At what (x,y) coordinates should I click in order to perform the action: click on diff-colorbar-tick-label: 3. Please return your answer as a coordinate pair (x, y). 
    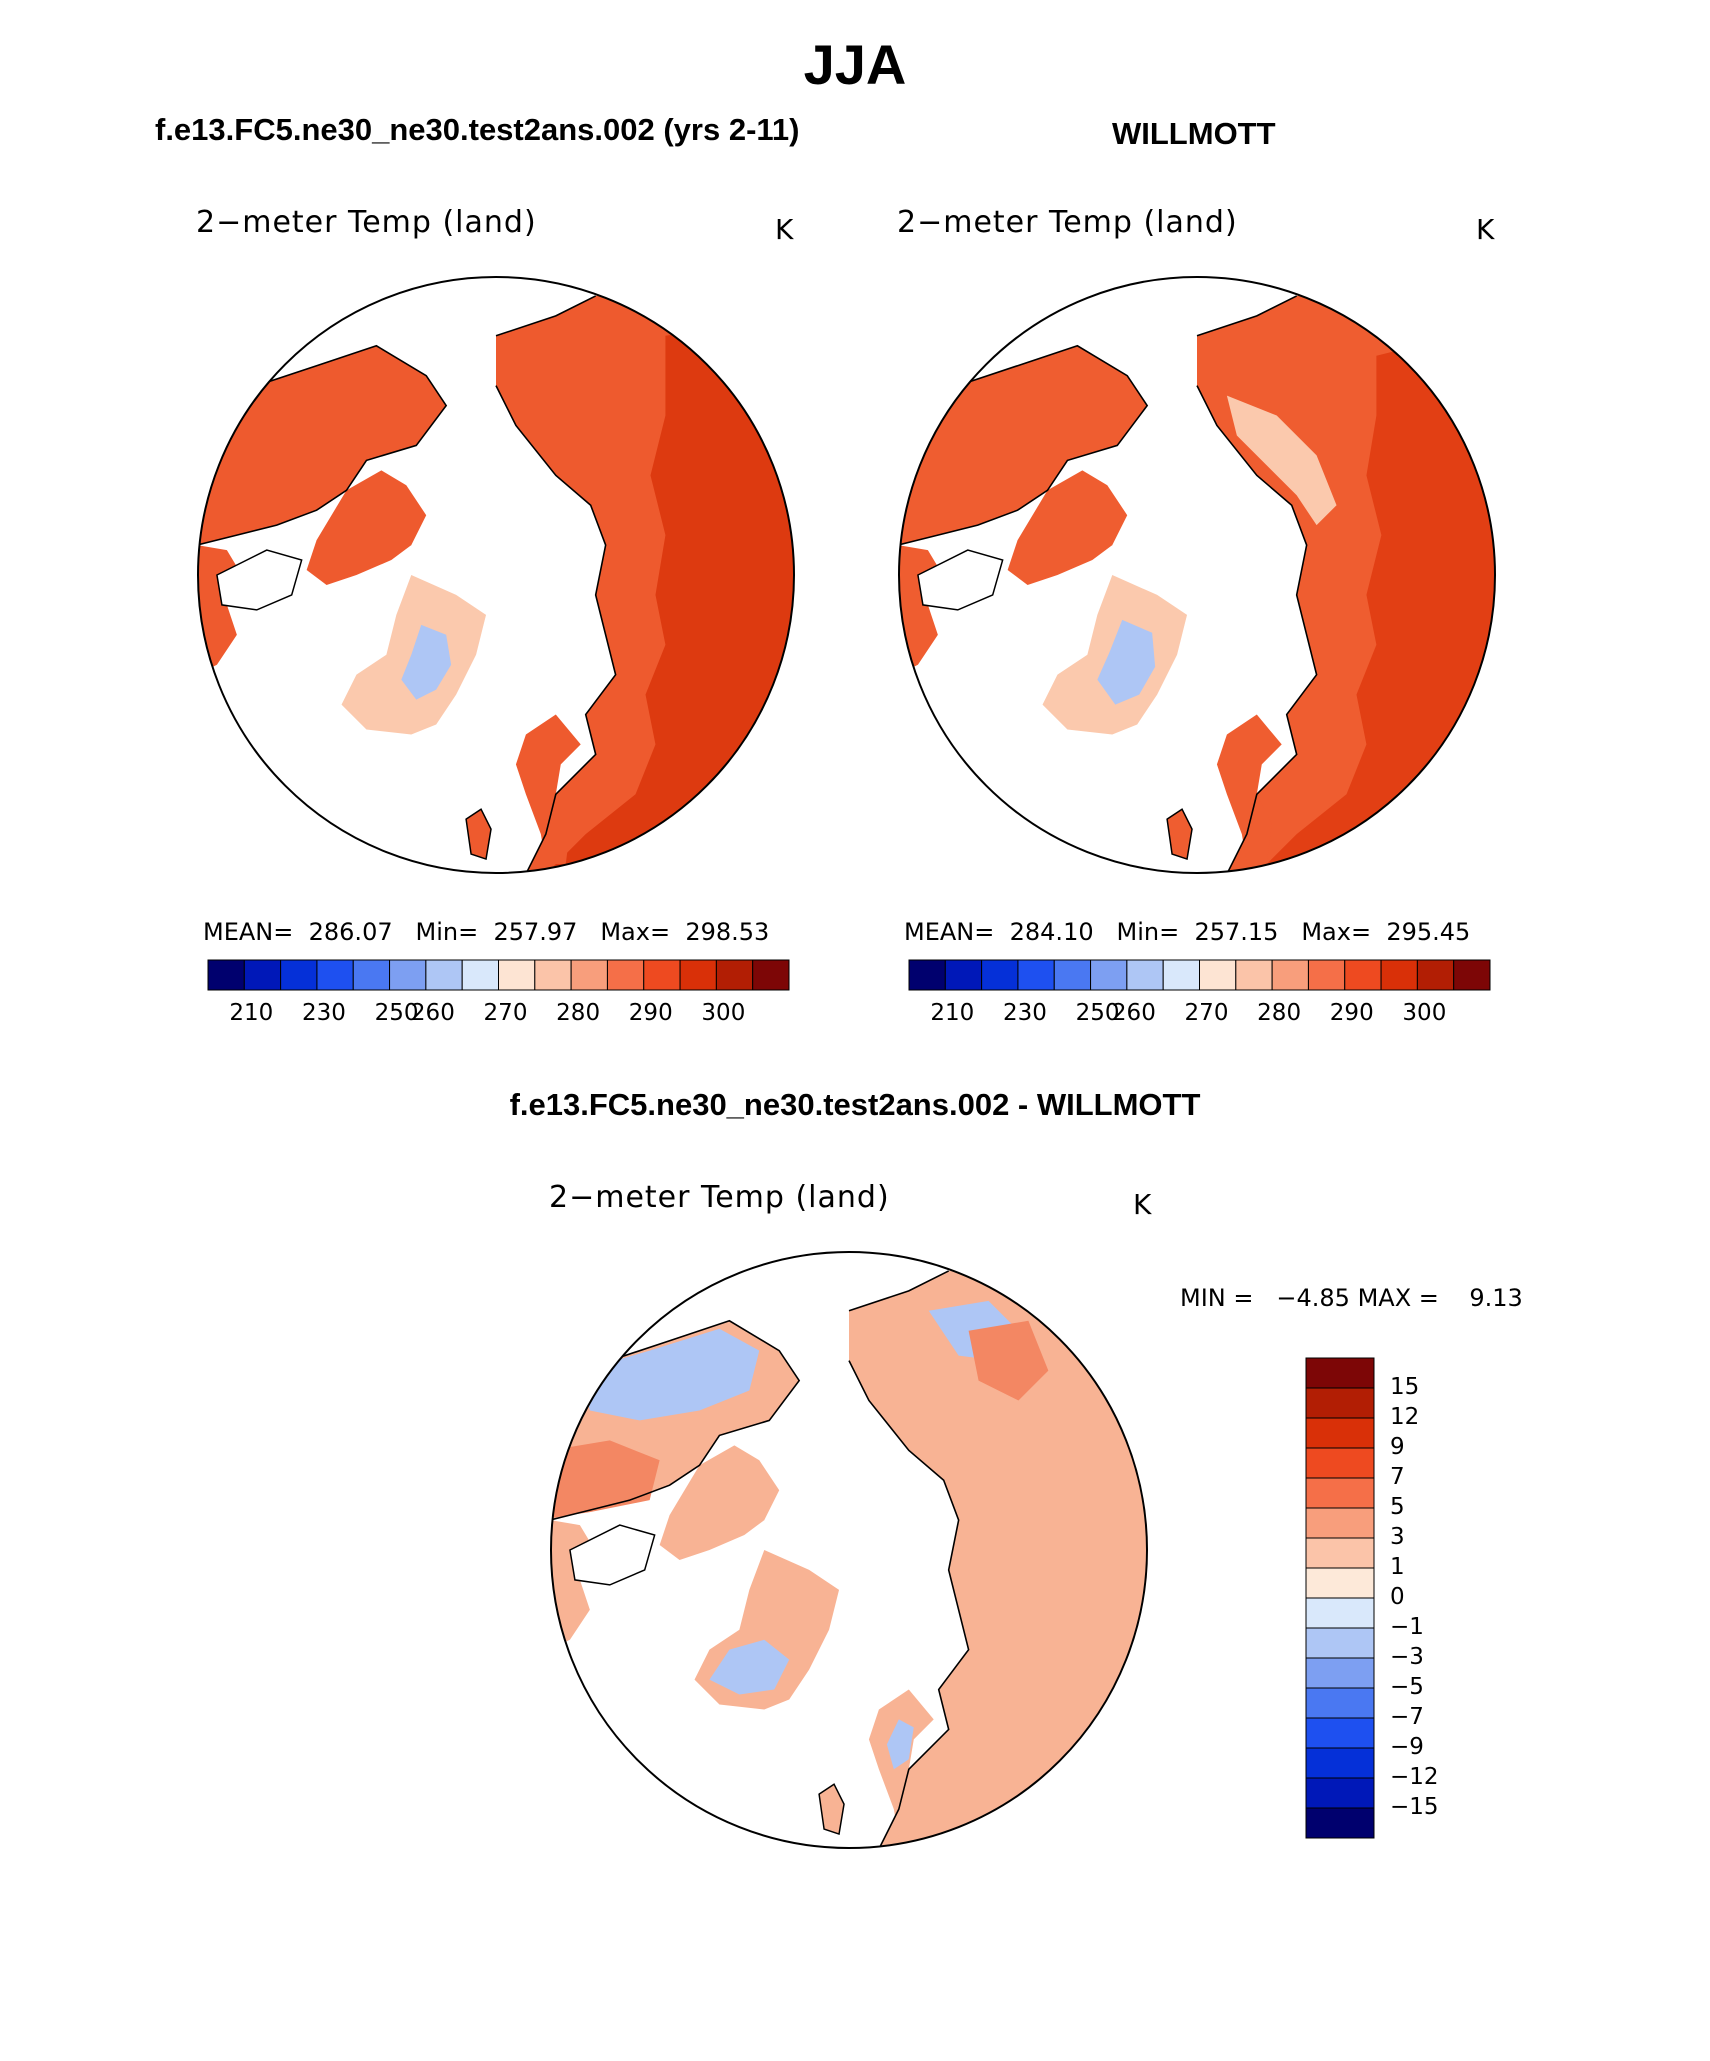
    Looking at the image, I should click on (1397, 1537).